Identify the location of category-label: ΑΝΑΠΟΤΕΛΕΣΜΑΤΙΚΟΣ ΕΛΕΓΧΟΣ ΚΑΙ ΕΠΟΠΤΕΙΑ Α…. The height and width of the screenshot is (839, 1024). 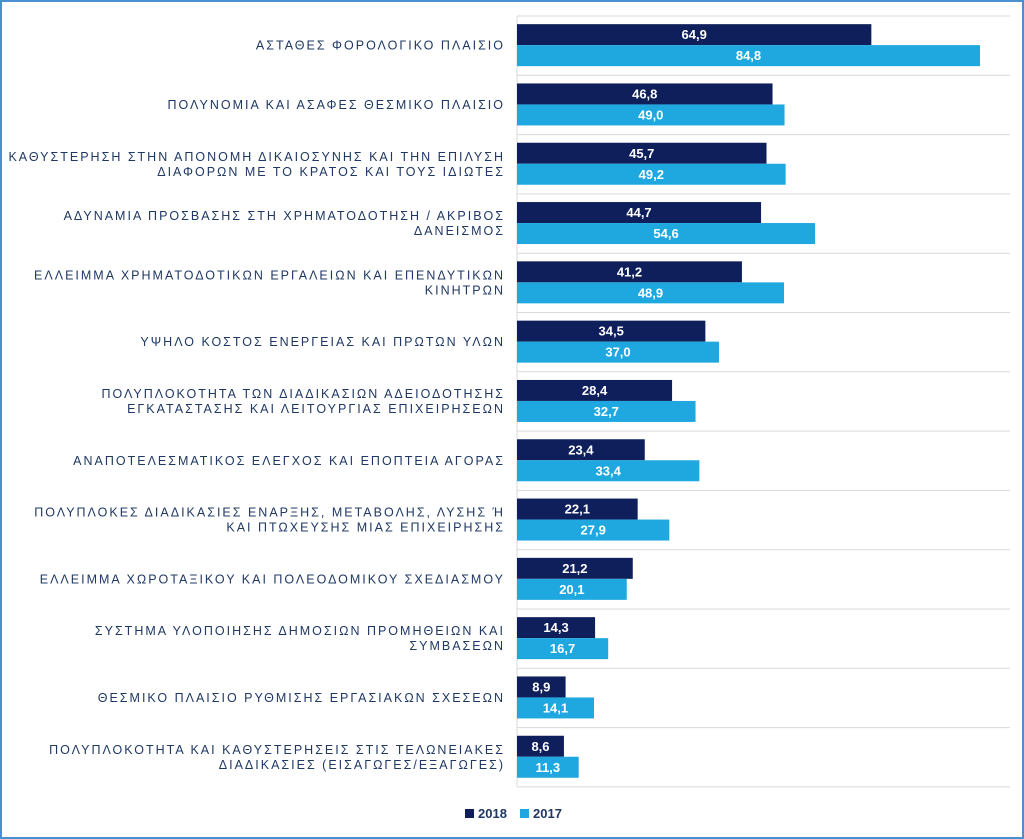
(289, 461).